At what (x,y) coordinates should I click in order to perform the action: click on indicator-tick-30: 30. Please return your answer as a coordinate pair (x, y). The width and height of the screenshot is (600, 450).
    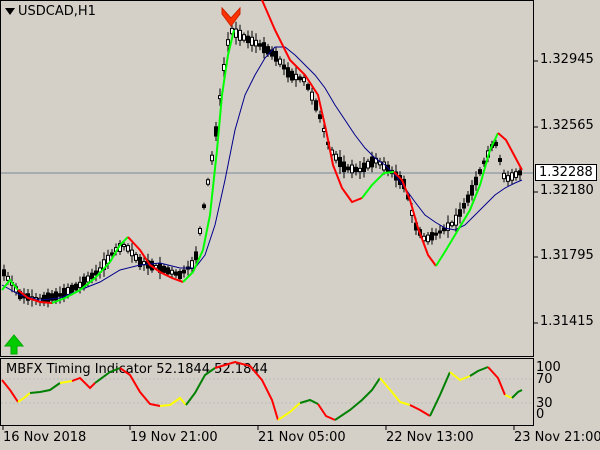
    Looking at the image, I should click on (544, 403).